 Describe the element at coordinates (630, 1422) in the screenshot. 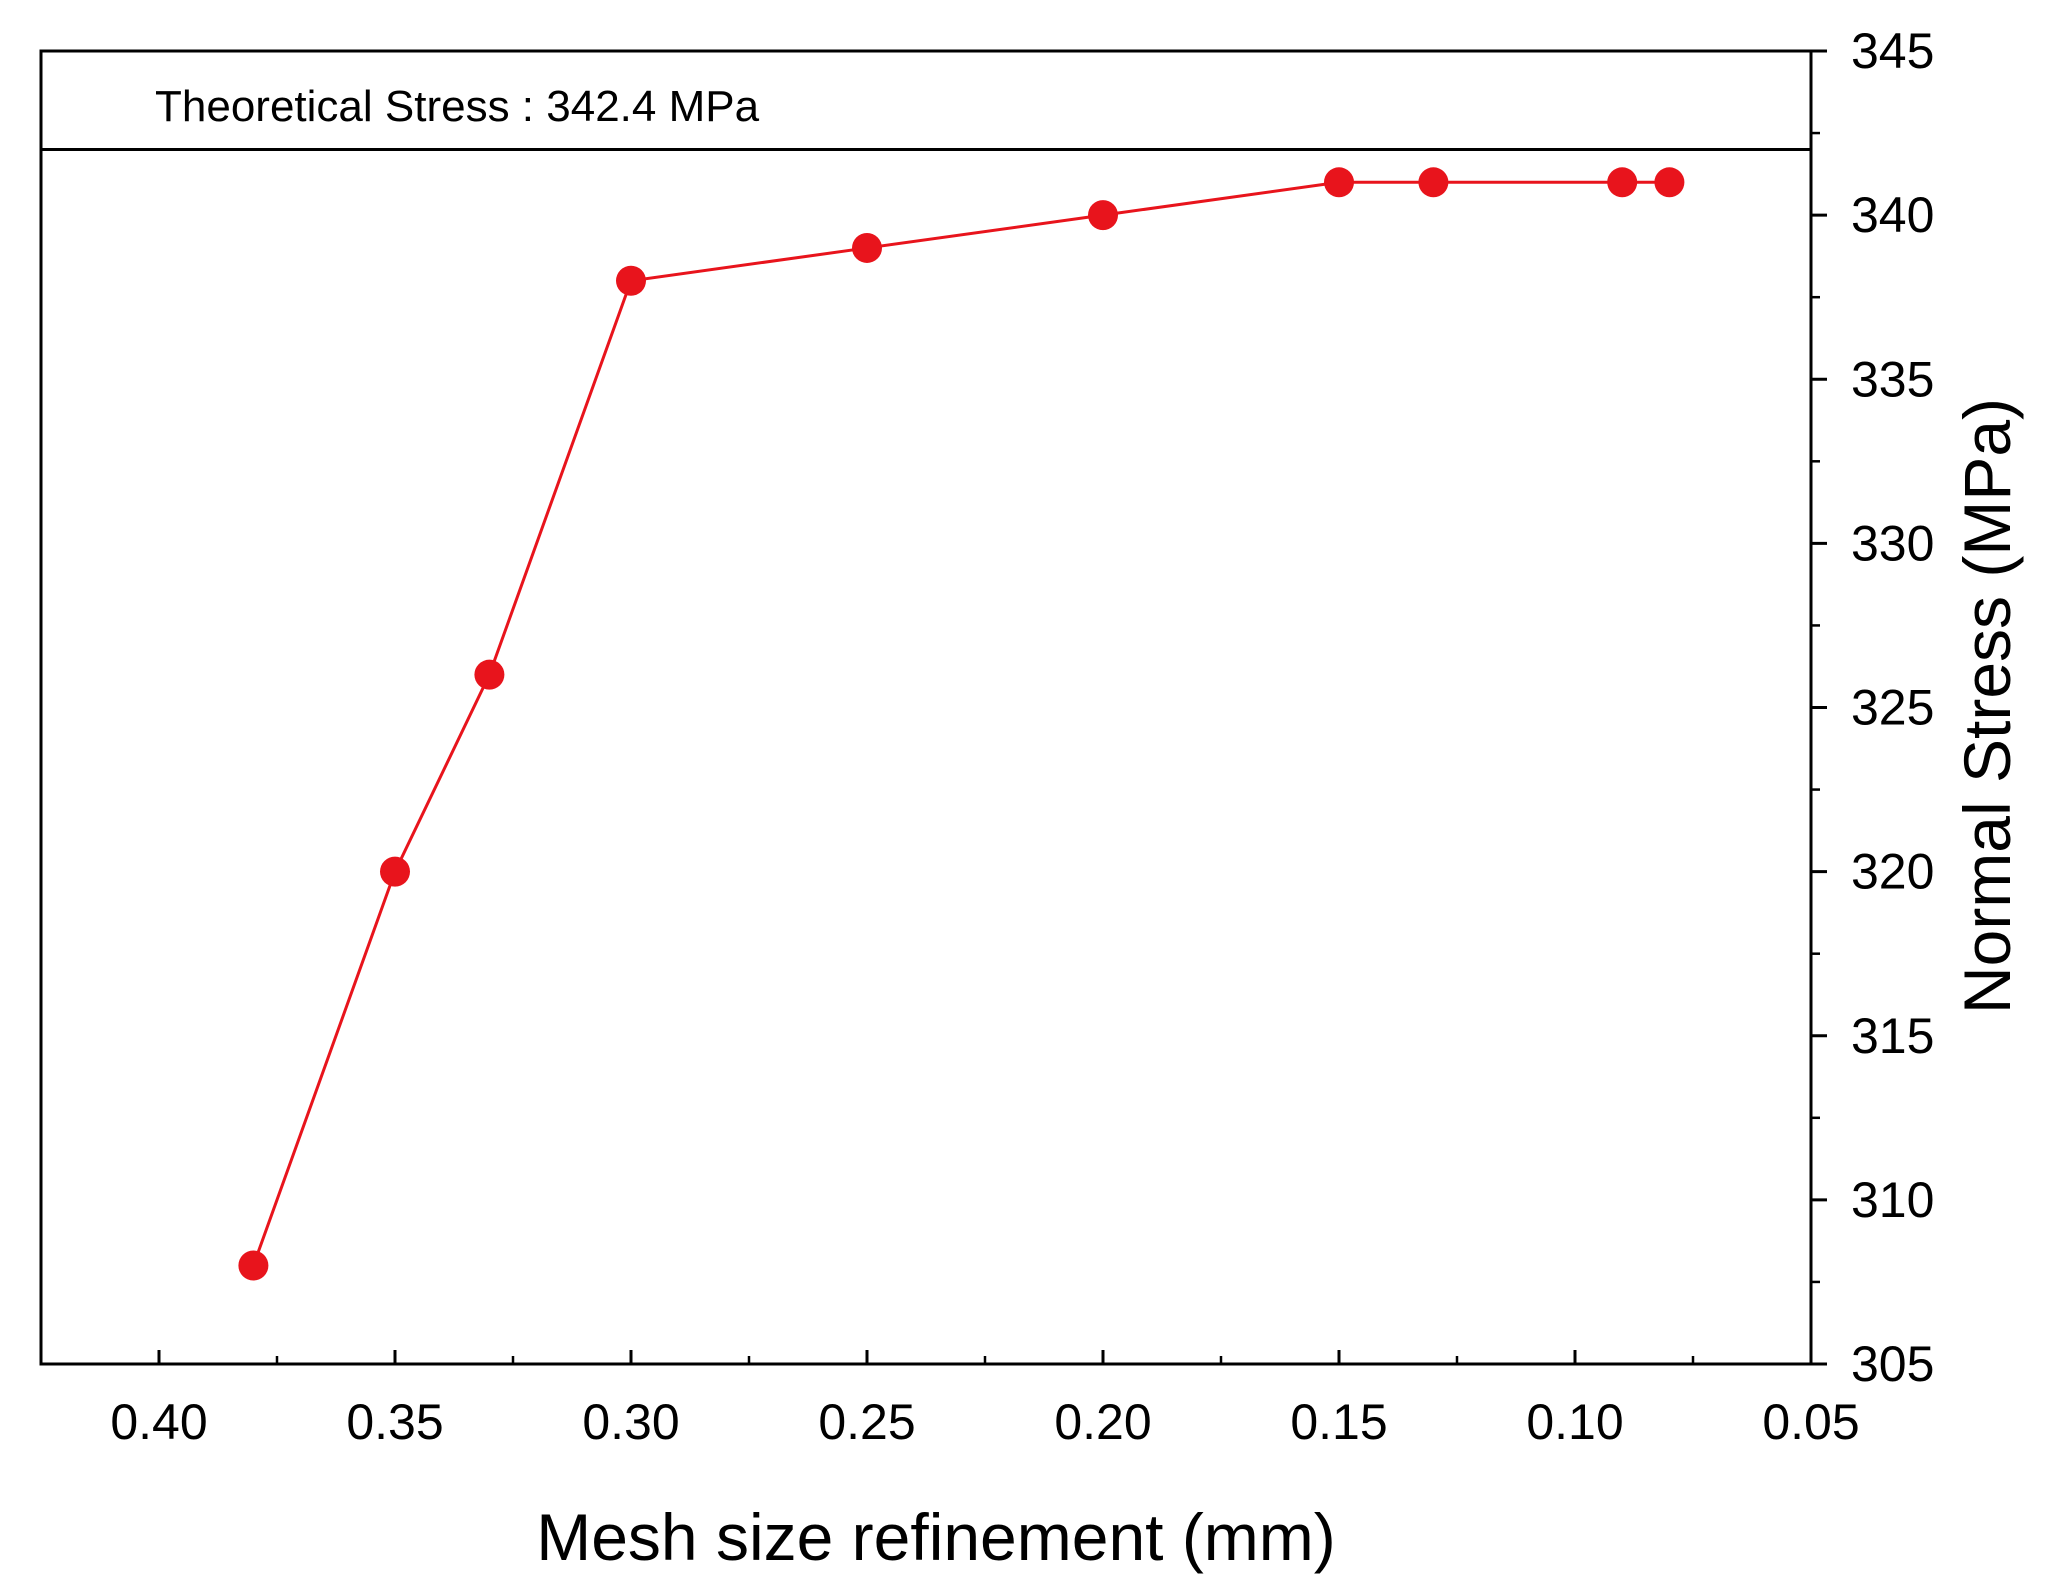

I see `x-tick-label: 0.30` at that location.